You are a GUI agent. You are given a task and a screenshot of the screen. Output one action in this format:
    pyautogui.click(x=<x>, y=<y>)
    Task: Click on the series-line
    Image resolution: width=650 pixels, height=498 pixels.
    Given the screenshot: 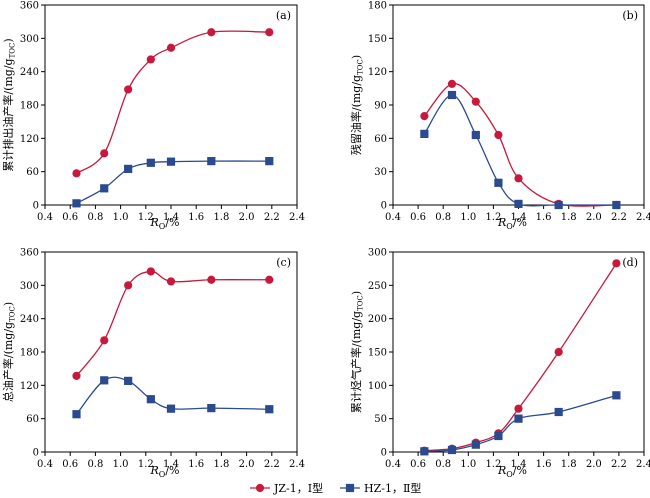 What is the action you would take?
    pyautogui.click(x=172, y=323)
    